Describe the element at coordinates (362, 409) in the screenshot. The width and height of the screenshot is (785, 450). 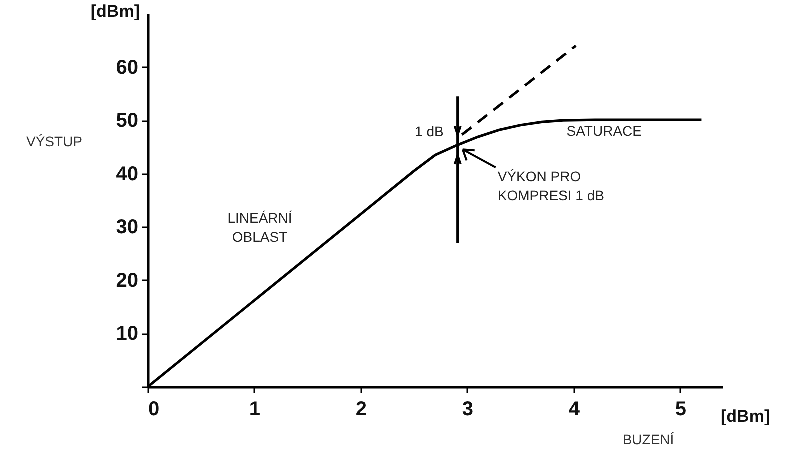
I see `x-tick-label: 2` at that location.